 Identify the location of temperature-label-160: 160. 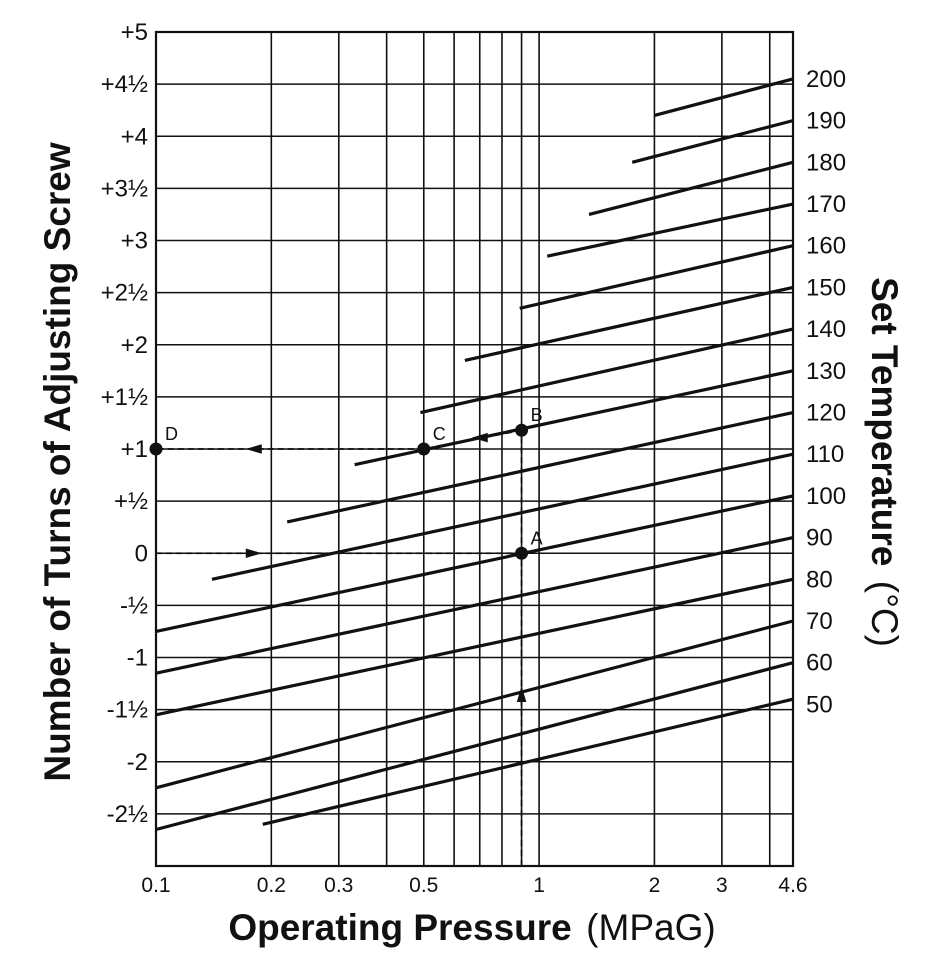
(826, 246).